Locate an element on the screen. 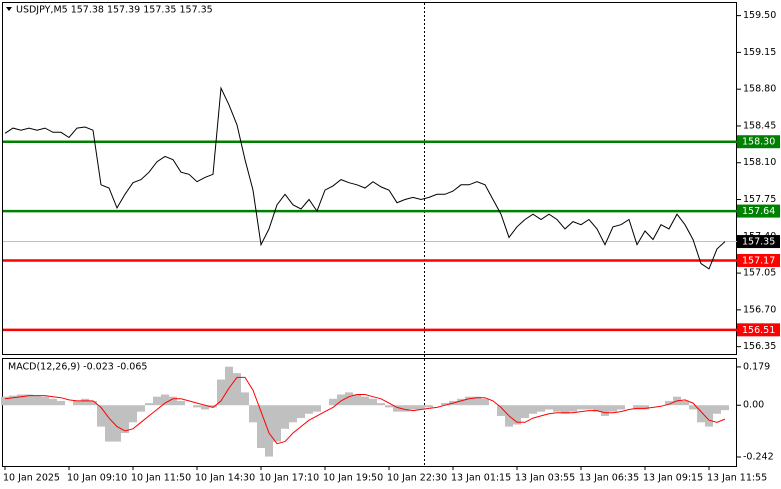 The height and width of the screenshot is (489, 781). x-tick-label: 10 Jan 11:50 is located at coordinates (161, 478).